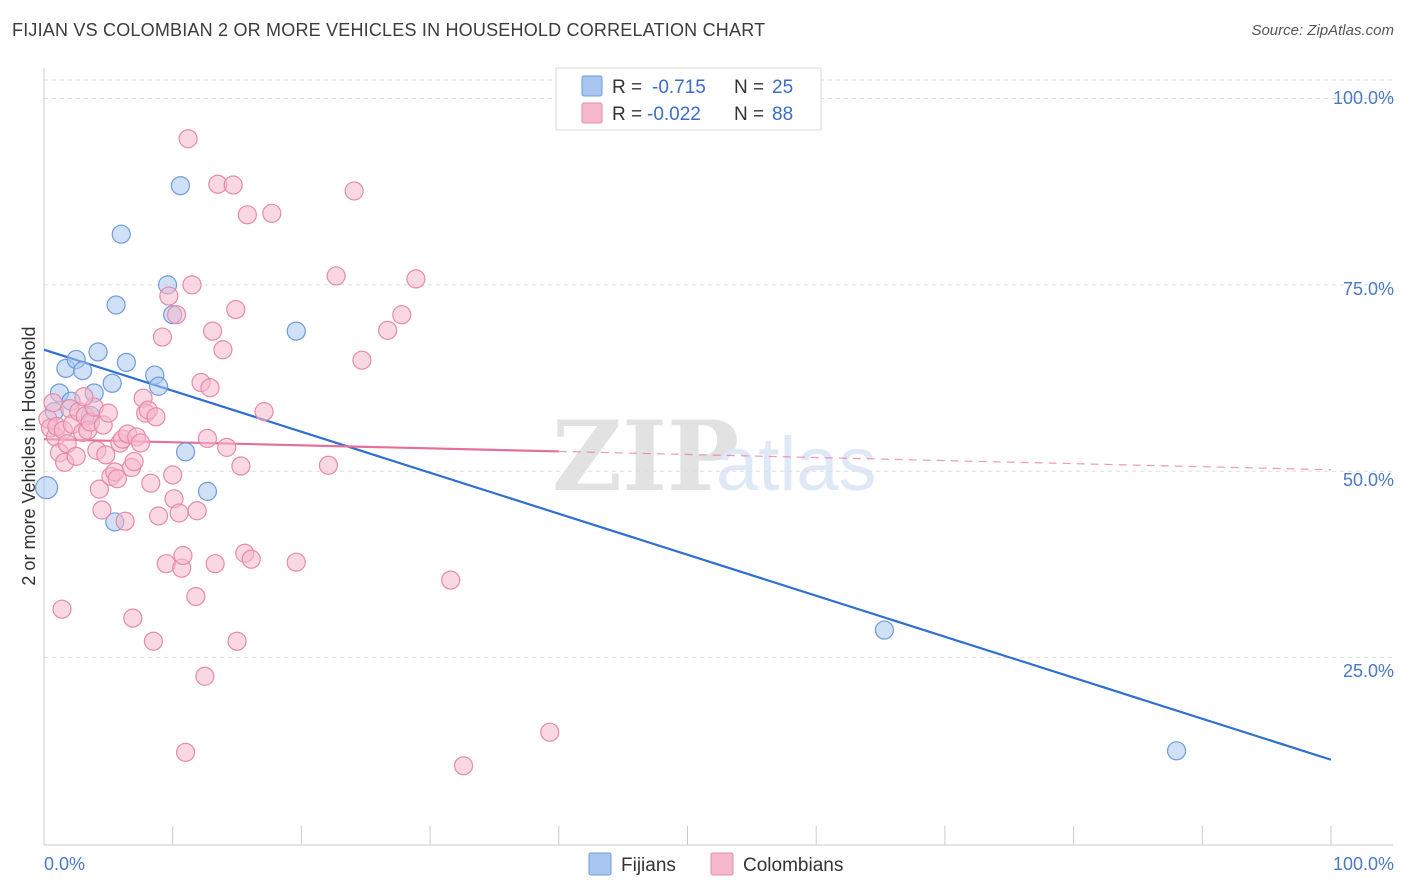 The height and width of the screenshot is (892, 1406). What do you see at coordinates (782, 87) in the screenshot?
I see `legend-n-value-fijians: 25` at bounding box center [782, 87].